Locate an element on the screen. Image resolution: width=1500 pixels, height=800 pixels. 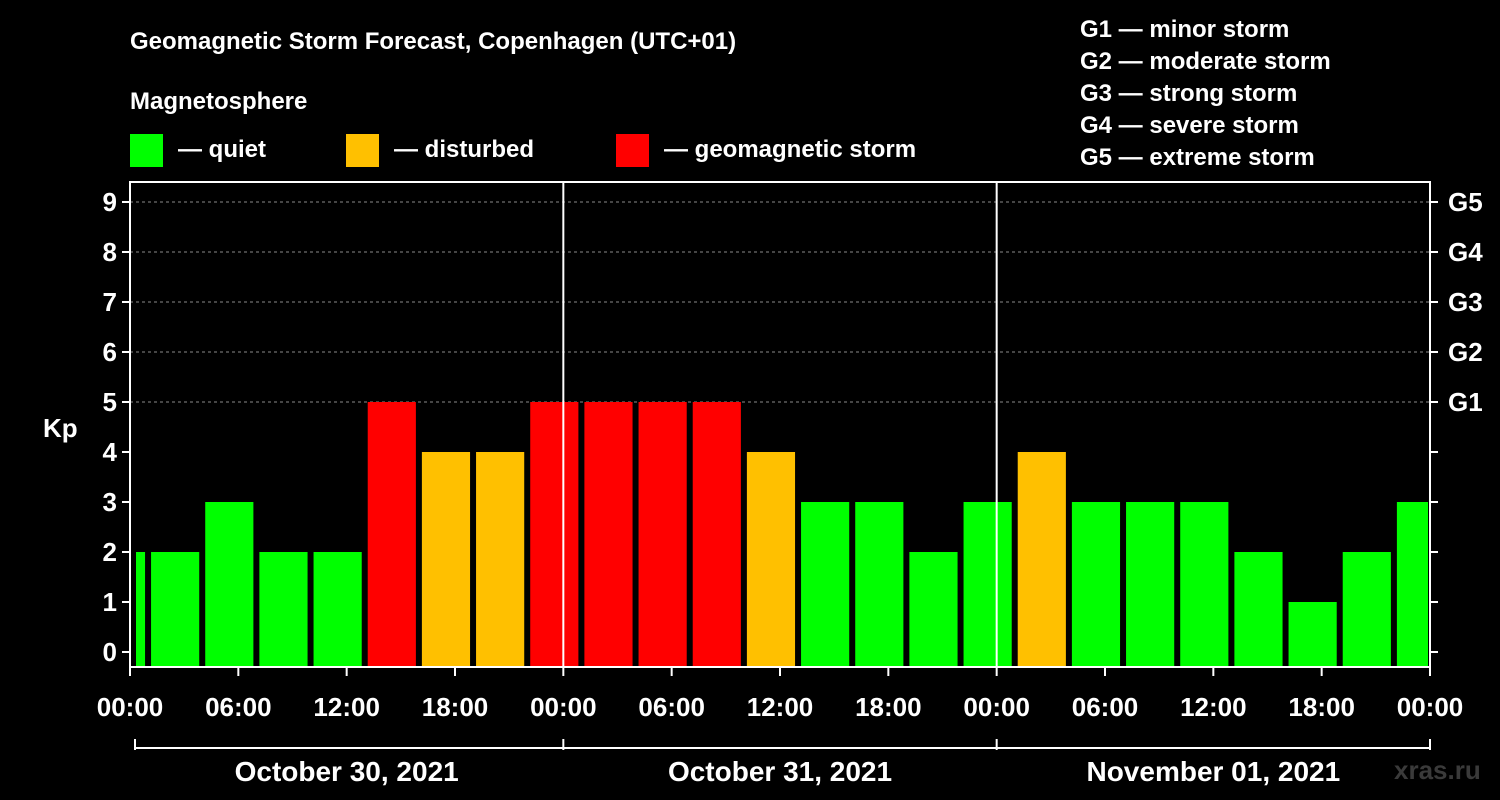
y-tick-label-3: 3 is located at coordinates (110, 502).